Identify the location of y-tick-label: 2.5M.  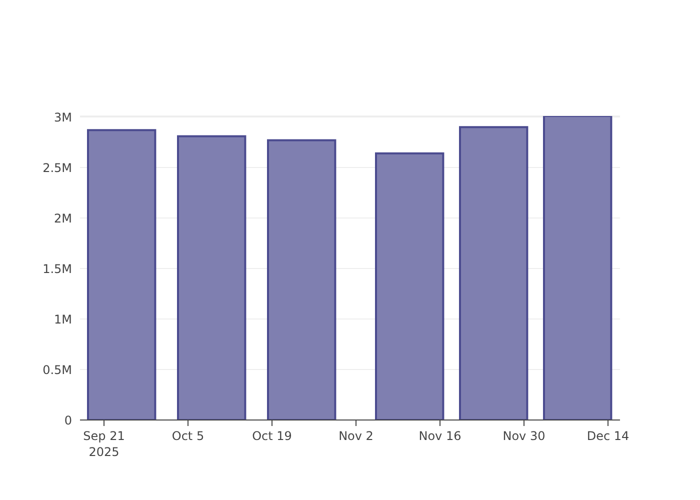
(57, 167).